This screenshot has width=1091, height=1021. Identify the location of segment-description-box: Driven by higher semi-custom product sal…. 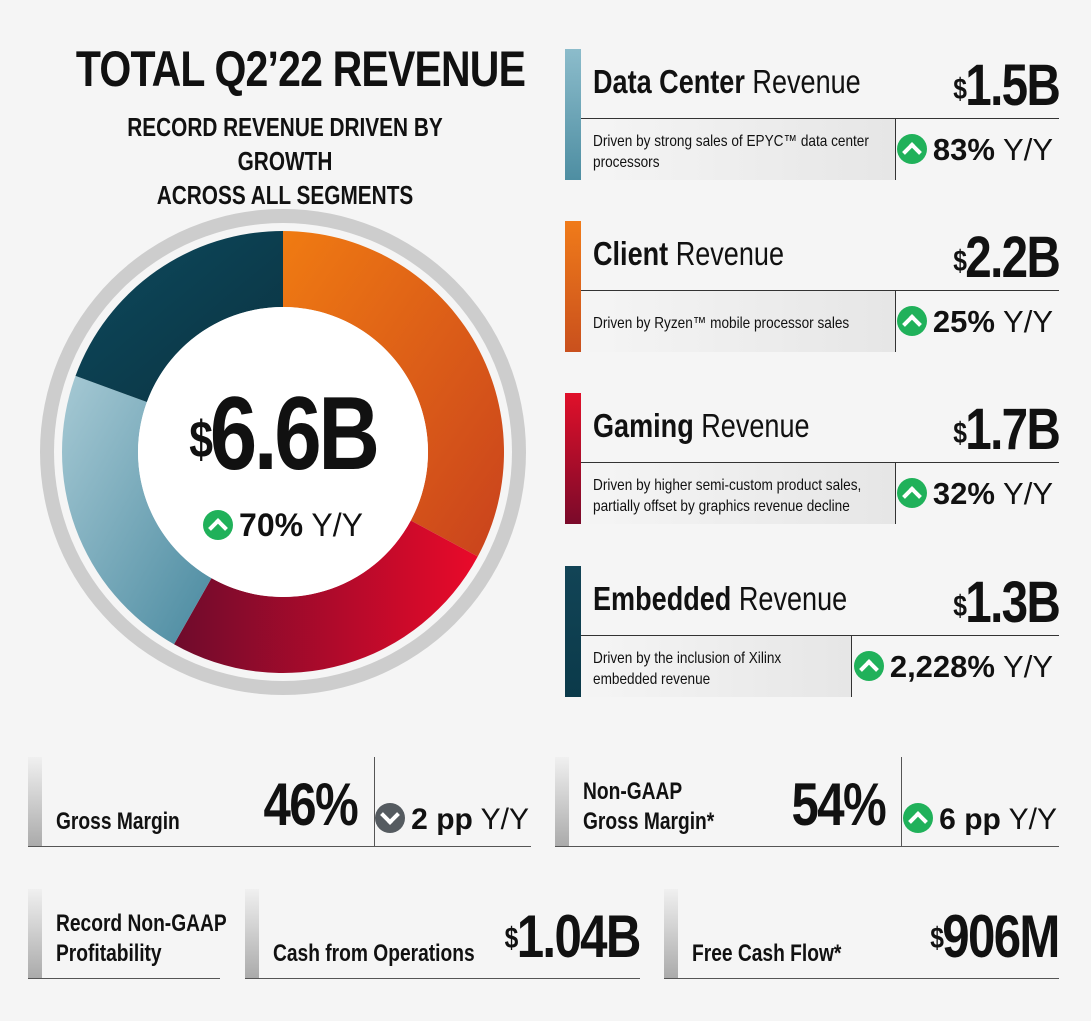
(738, 493).